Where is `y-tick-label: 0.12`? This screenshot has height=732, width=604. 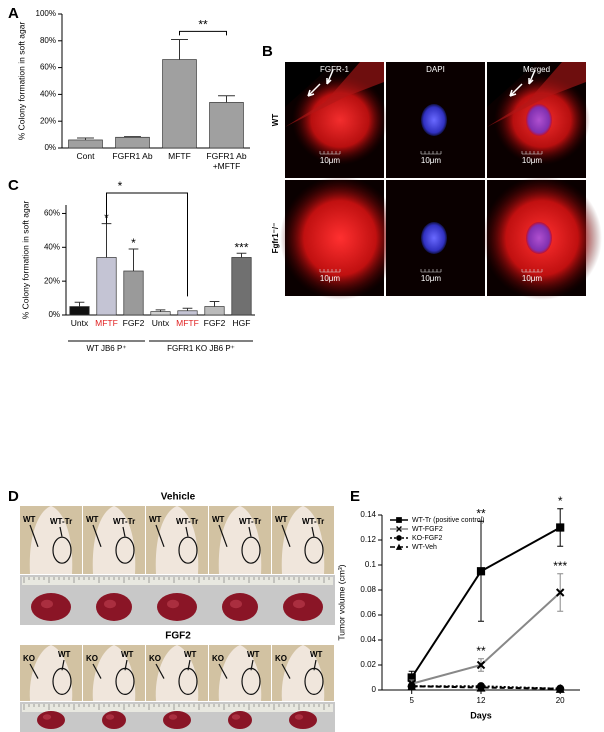 y-tick-label: 0.12 is located at coordinates (368, 539).